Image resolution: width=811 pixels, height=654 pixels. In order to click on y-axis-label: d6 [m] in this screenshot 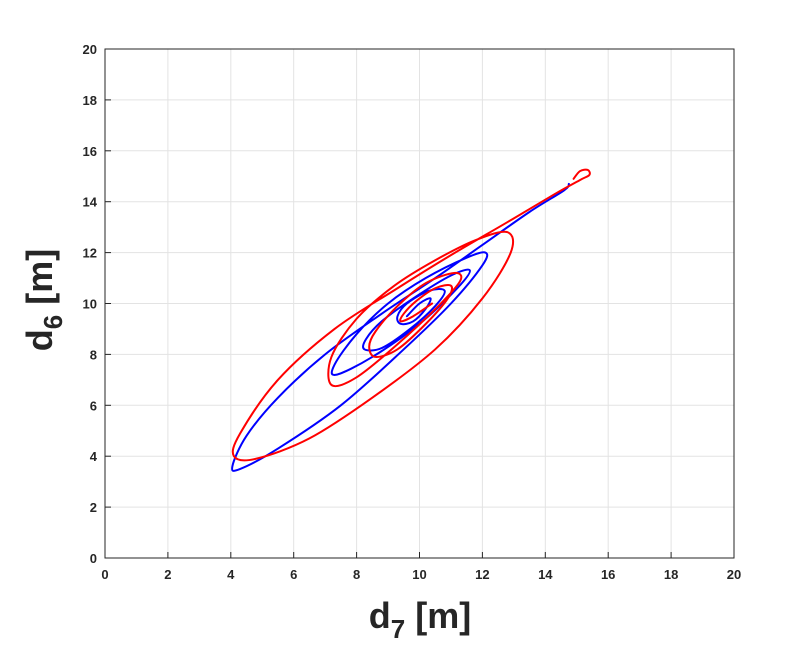, I will do `click(43, 300)`.